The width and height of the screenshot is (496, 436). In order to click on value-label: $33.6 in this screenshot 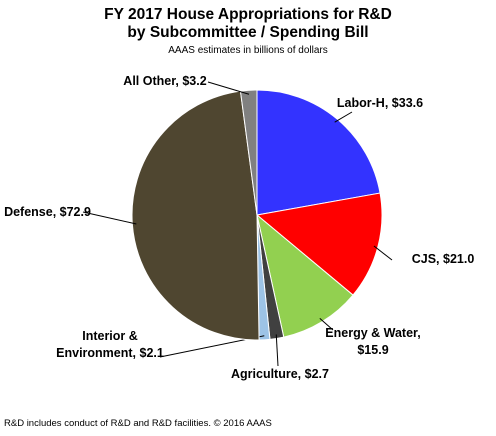, I will do `click(407, 103)`.